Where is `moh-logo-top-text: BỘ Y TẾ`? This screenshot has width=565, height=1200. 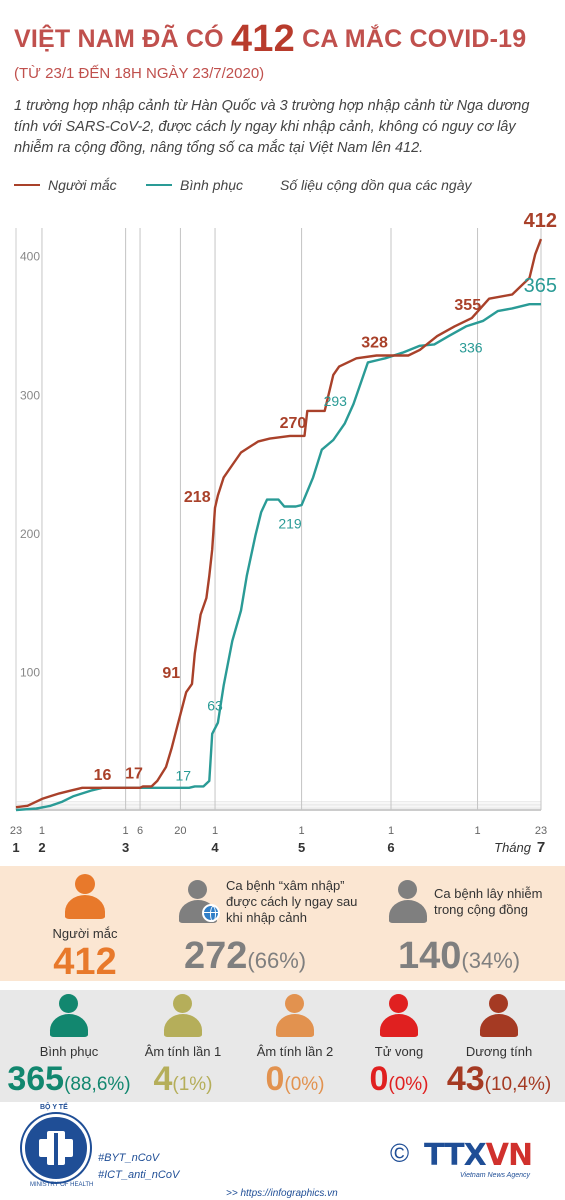
moh-logo-top-text: BỘ Y TẾ is located at coordinates (54, 1107).